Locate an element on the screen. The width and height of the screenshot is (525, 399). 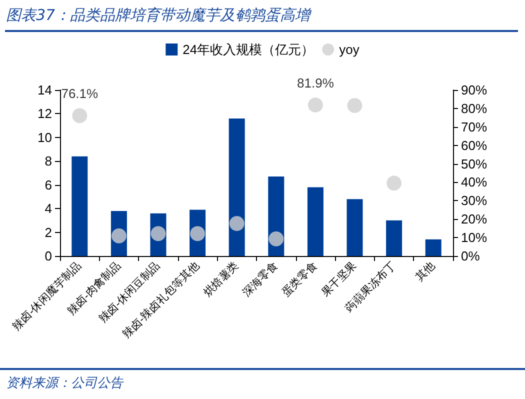
y2-tick-label: 20% is located at coordinates (474, 219).